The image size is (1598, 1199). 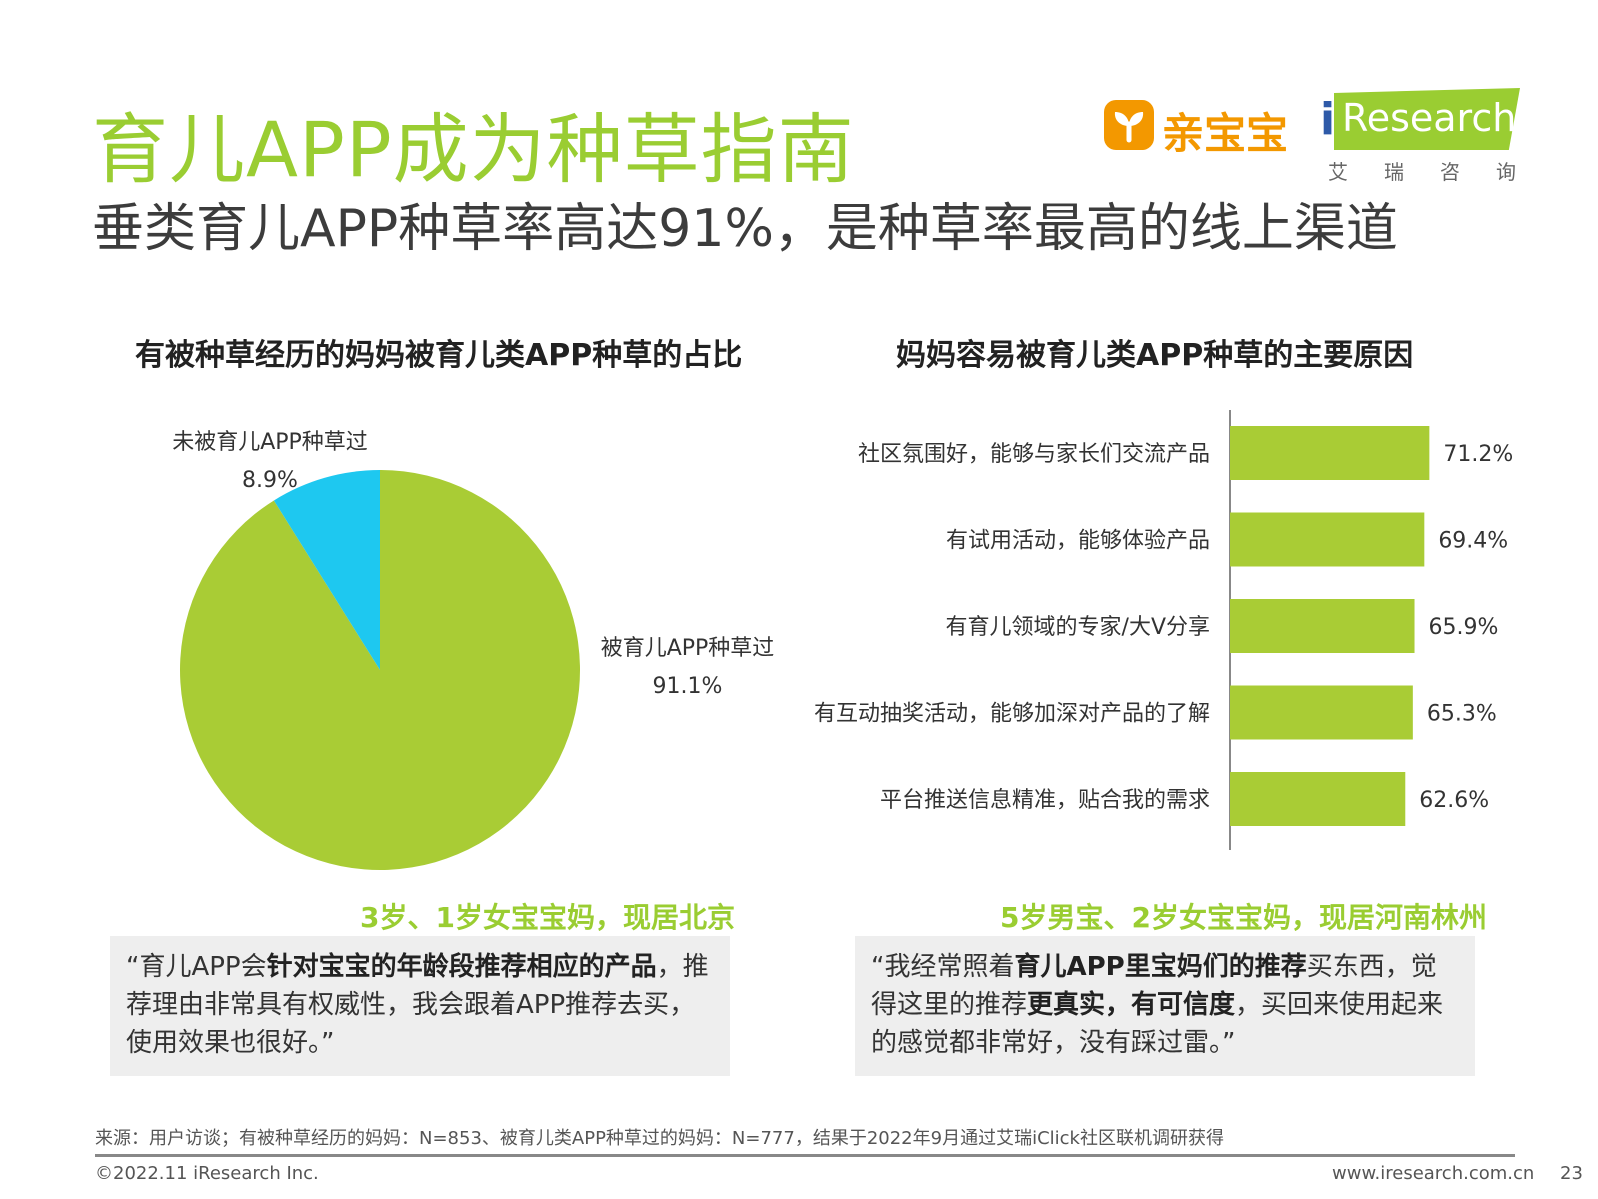 What do you see at coordinates (1328, 119) in the screenshot?
I see `iresearch-logo-i: i` at bounding box center [1328, 119].